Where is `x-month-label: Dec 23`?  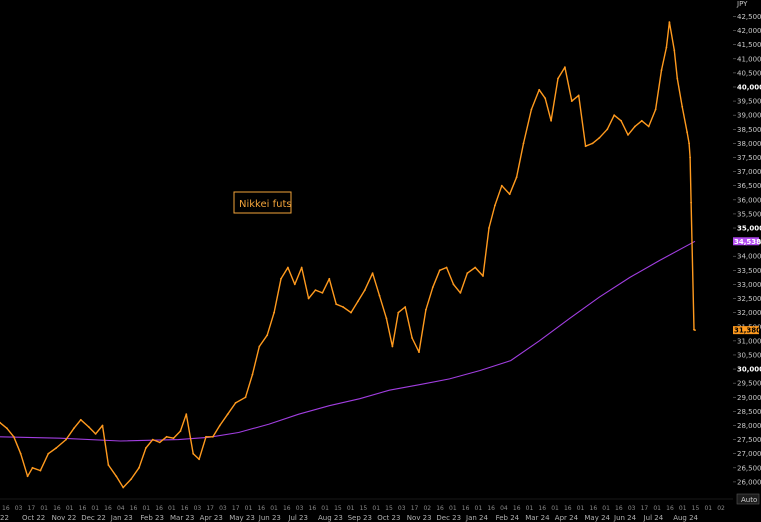 x-month-label: Dec 23 is located at coordinates (448, 518).